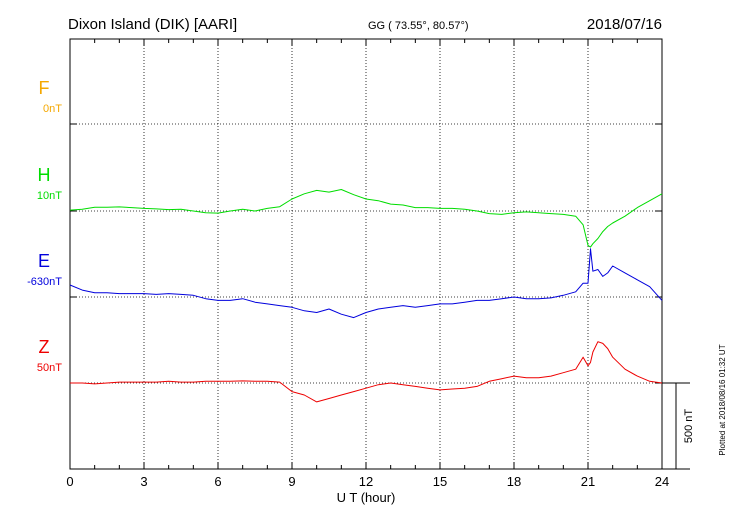  I want to click on x-tick-label: 9, so click(291, 481).